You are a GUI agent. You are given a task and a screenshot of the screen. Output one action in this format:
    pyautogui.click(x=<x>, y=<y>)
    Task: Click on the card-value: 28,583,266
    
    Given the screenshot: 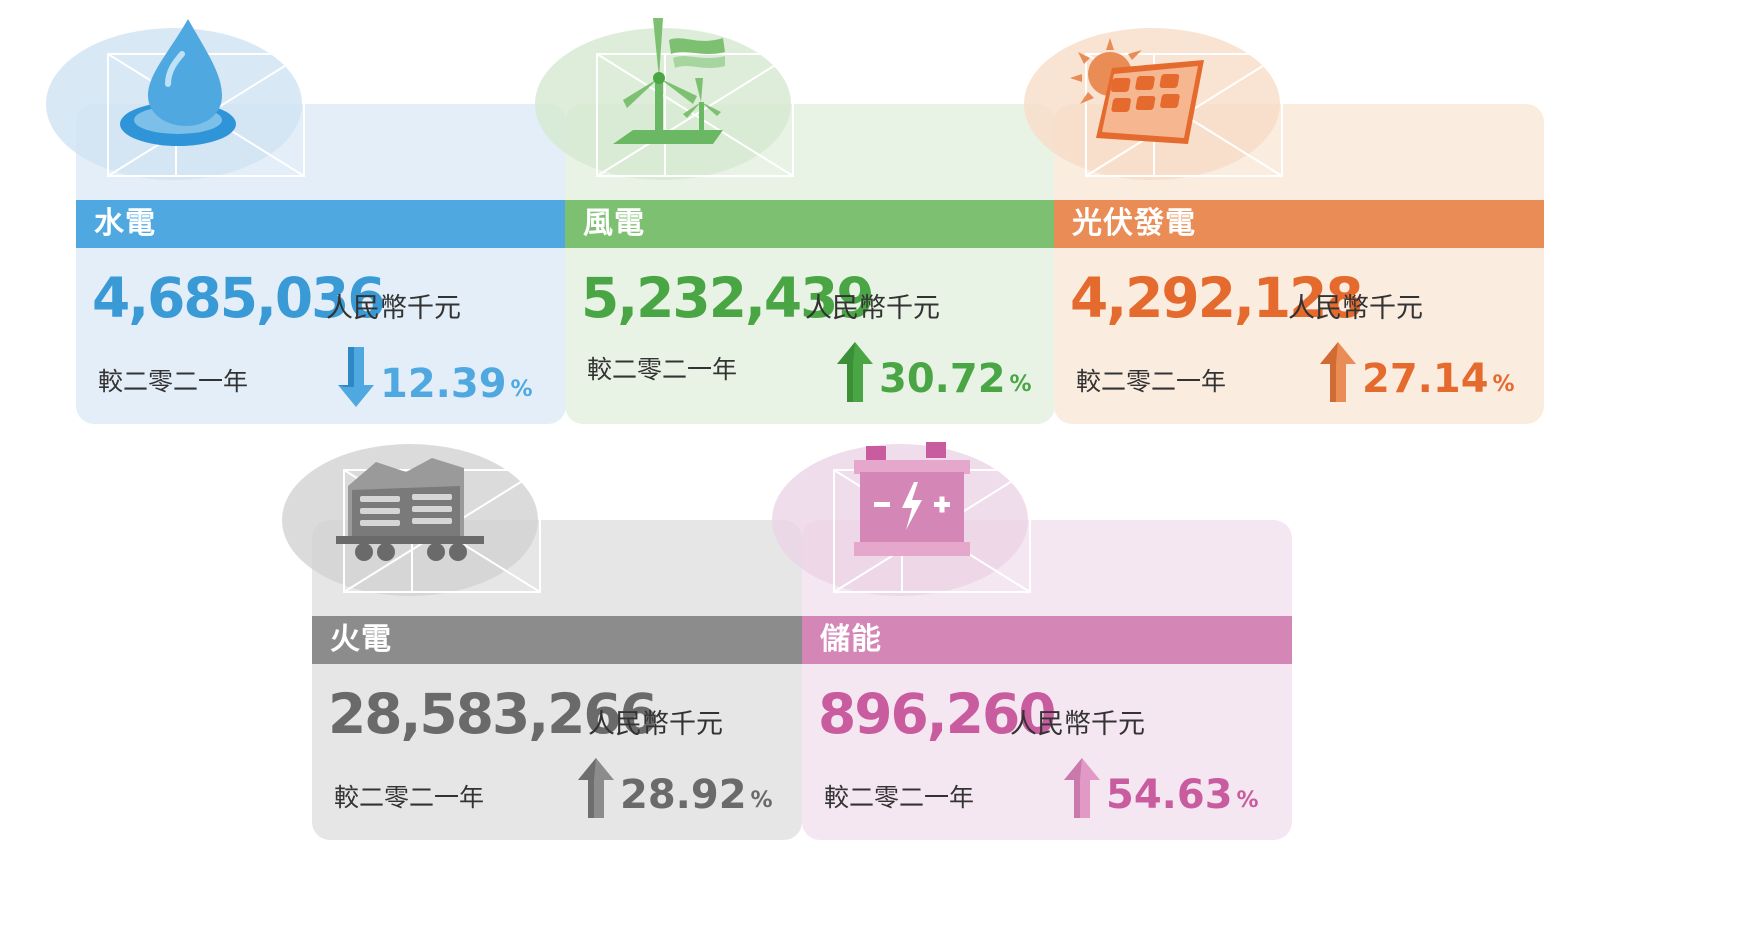 What is the action you would take?
    pyautogui.click(x=493, y=714)
    